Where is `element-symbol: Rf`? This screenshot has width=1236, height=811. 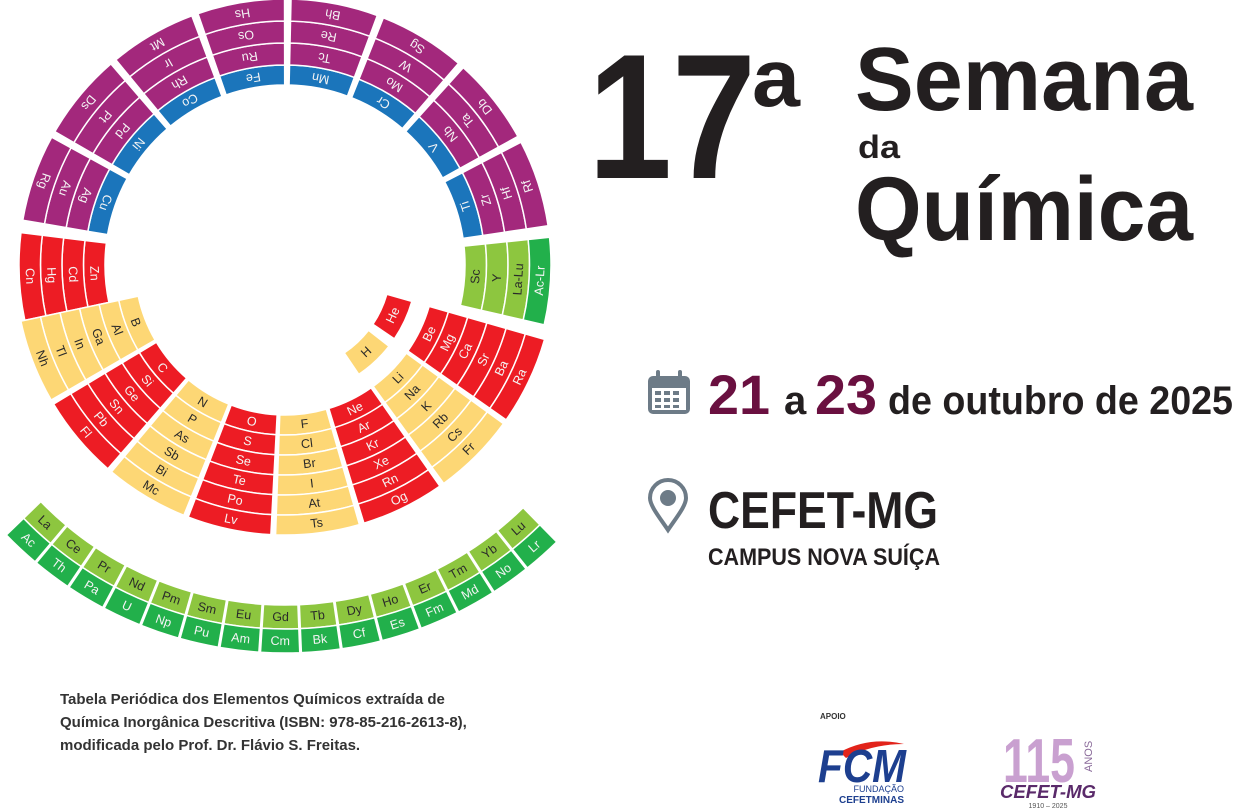 element-symbol: Rf is located at coordinates (527, 186).